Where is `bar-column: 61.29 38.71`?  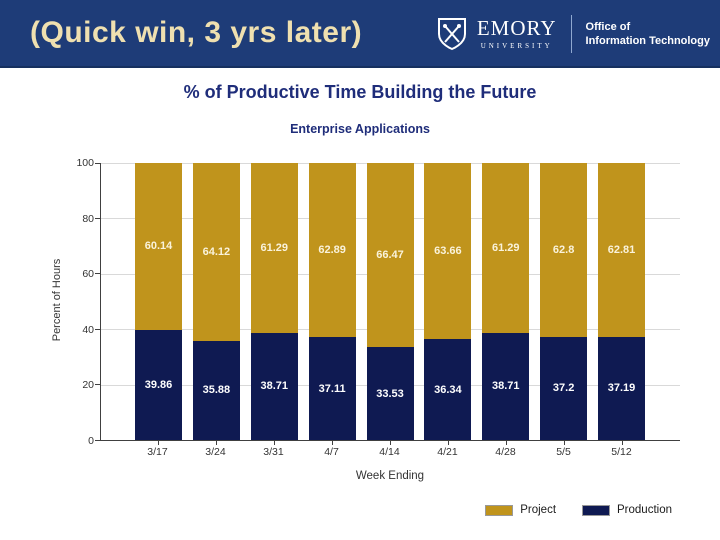
bar-column: 61.29 38.71 is located at coordinates (274, 301).